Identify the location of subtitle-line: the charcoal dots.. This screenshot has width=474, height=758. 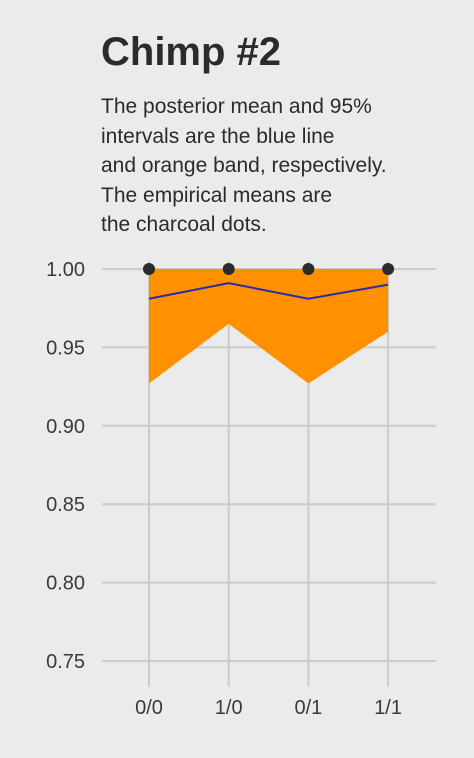
(184, 224).